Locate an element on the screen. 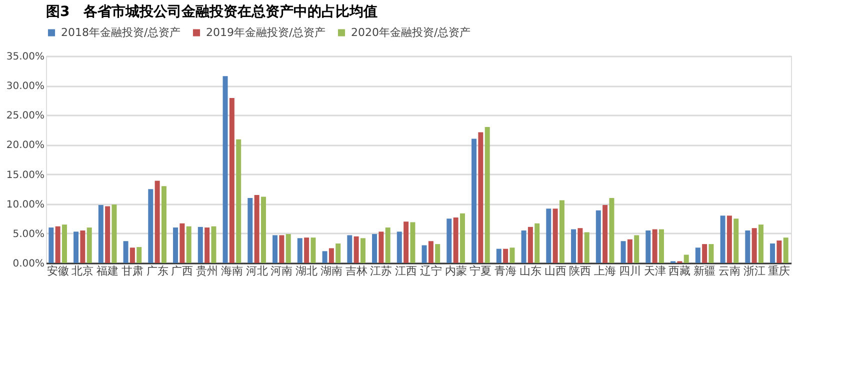  x-tick-label: 宁夏 is located at coordinates (481, 271).